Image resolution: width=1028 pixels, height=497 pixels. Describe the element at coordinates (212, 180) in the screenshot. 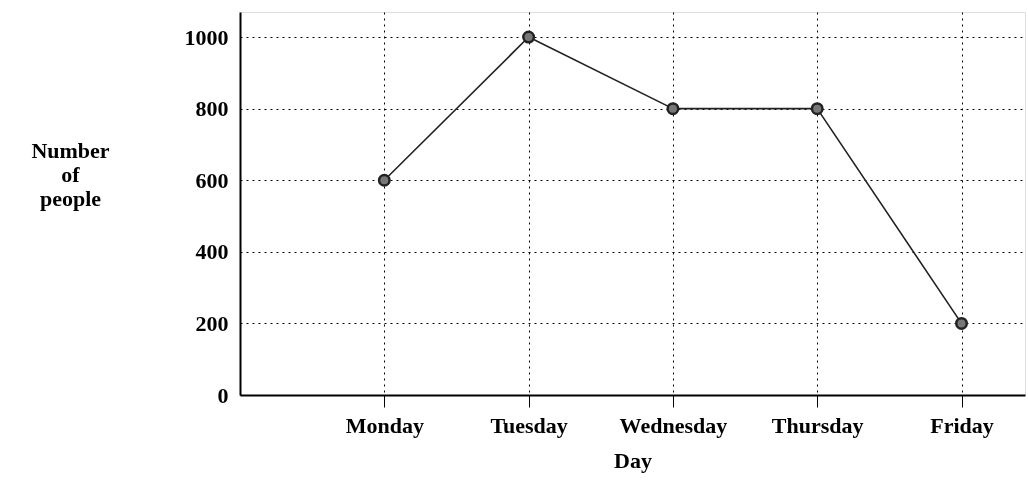

I see `y-tick-label: 600` at that location.